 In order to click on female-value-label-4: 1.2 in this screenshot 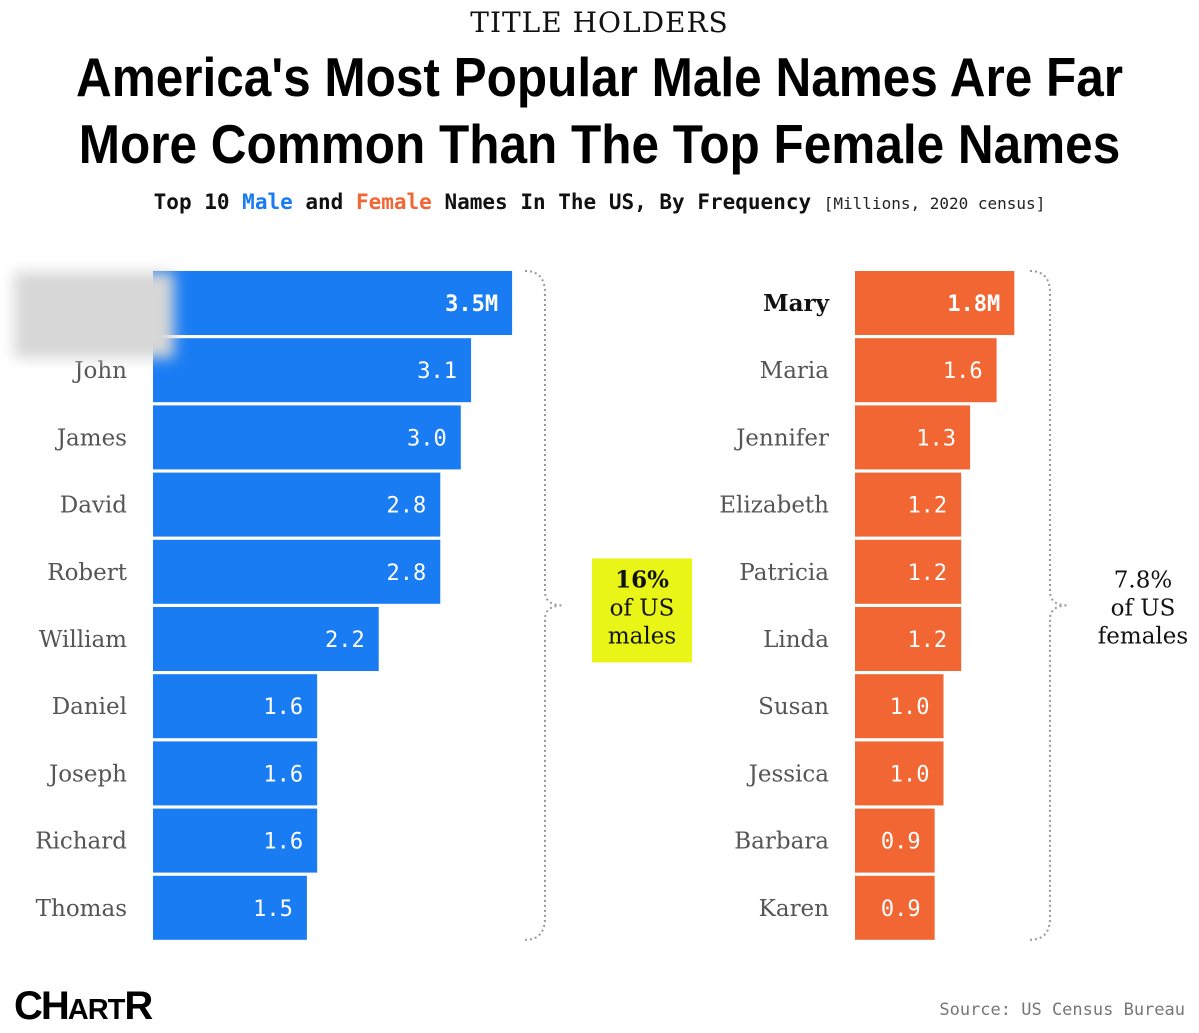, I will do `click(927, 573)`.